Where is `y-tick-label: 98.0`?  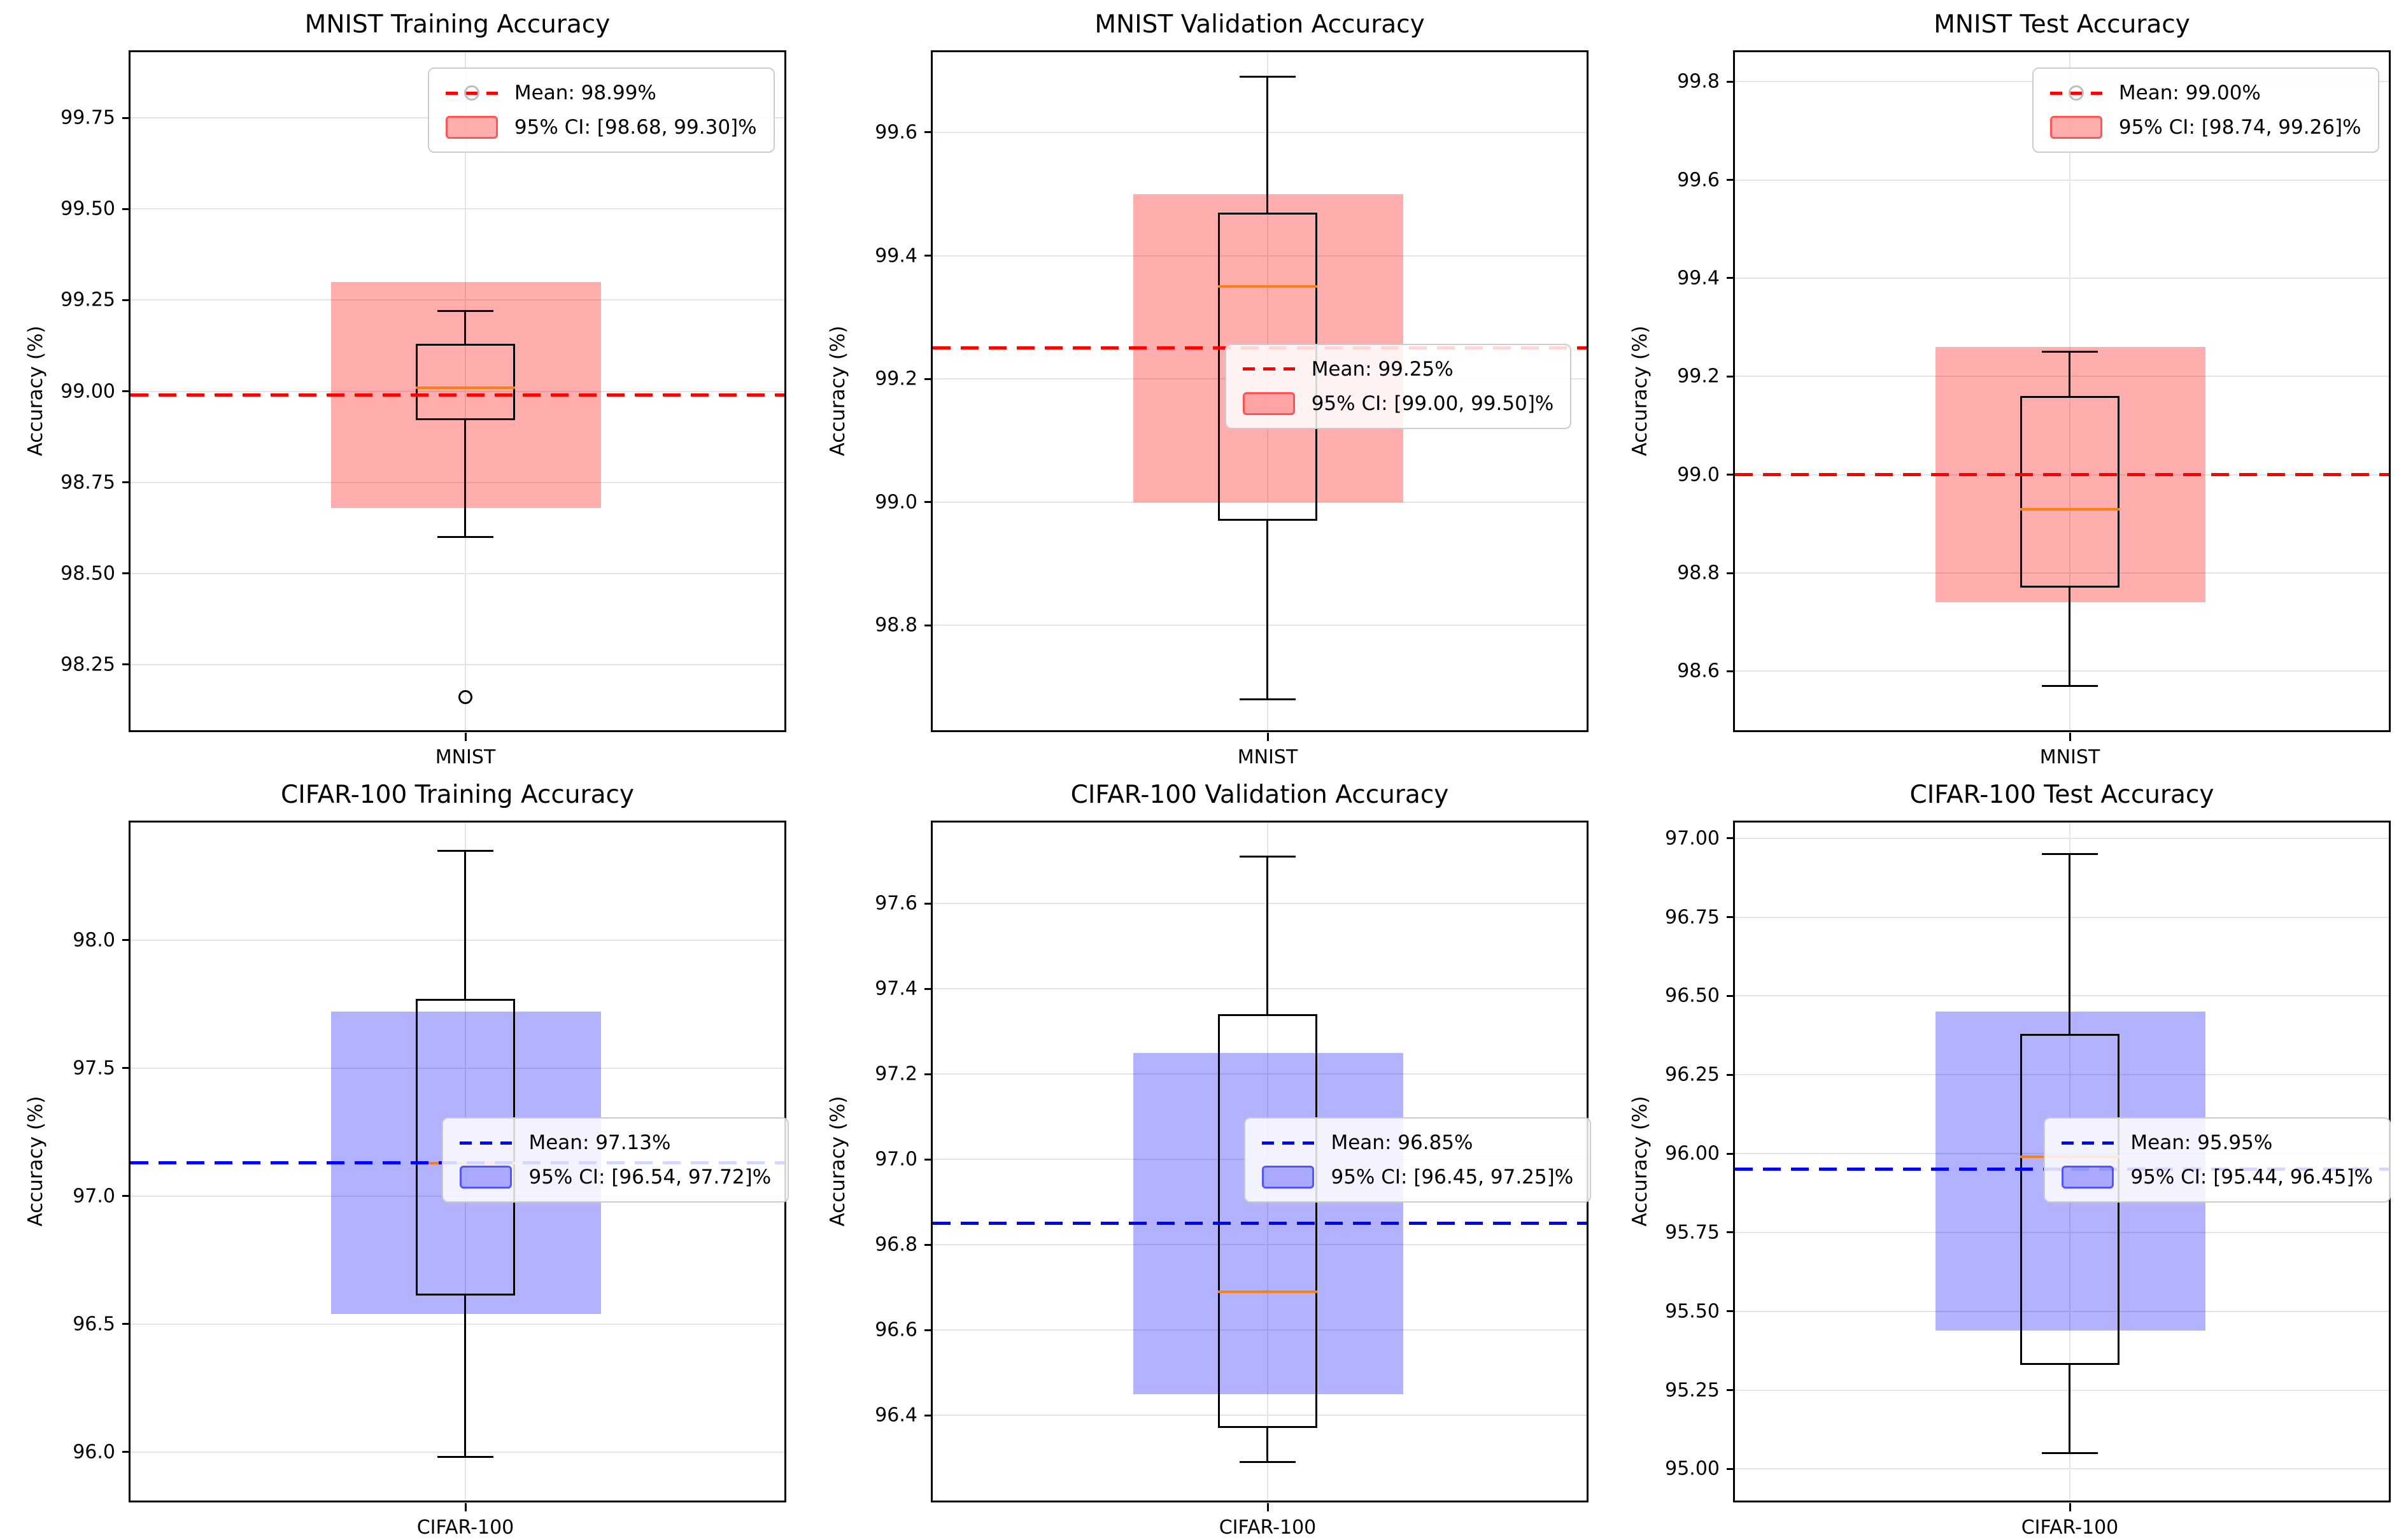 y-tick-label: 98.0 is located at coordinates (94, 941).